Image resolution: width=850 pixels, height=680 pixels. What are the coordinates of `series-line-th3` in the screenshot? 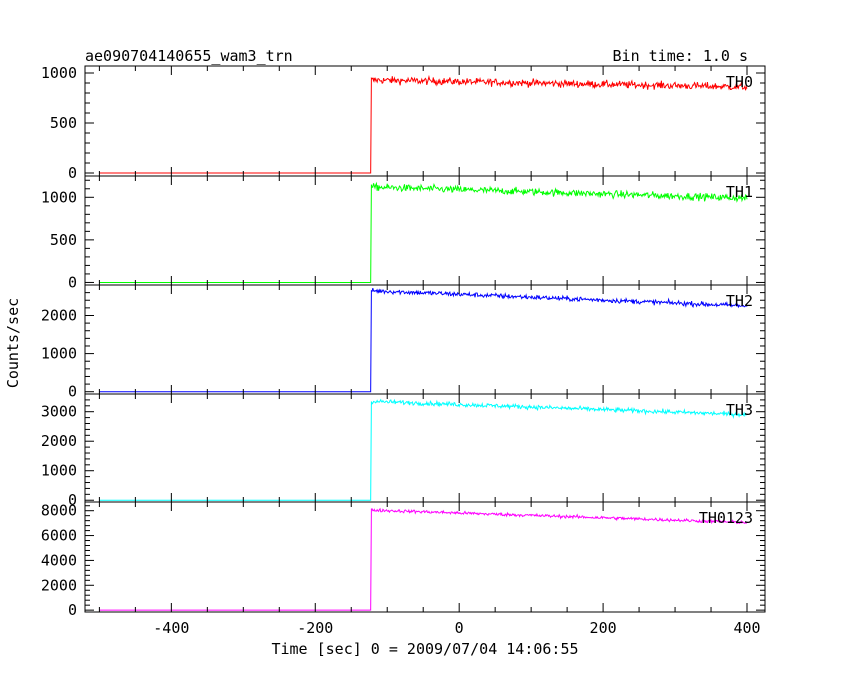 It's located at (423, 449).